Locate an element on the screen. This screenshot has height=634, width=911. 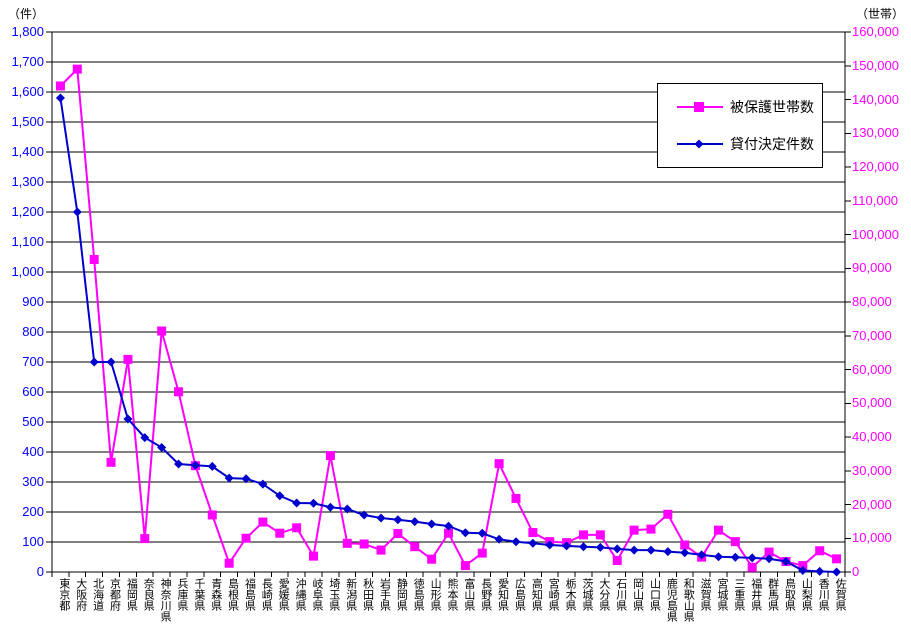
right-axis-tick-label: 90,000 is located at coordinates (872, 268).